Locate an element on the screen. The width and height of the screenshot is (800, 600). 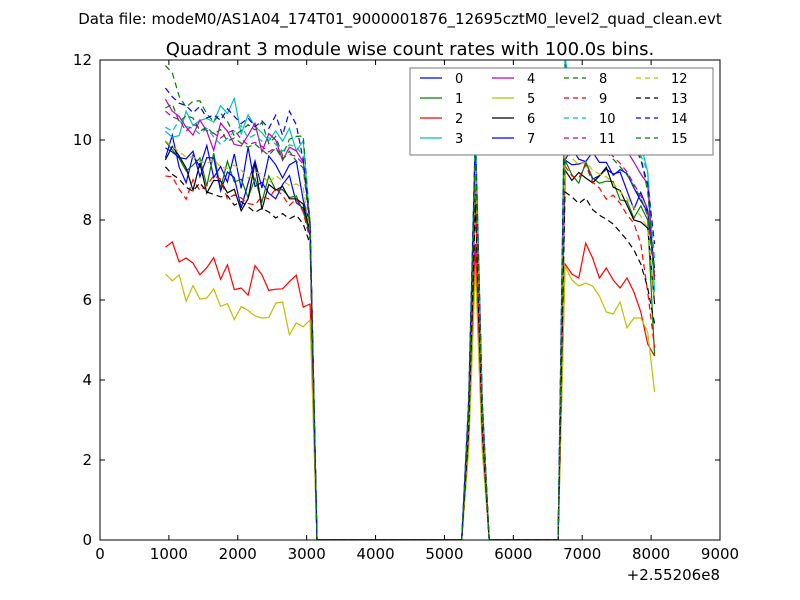
y-tick-label: 6 is located at coordinates (87, 300).